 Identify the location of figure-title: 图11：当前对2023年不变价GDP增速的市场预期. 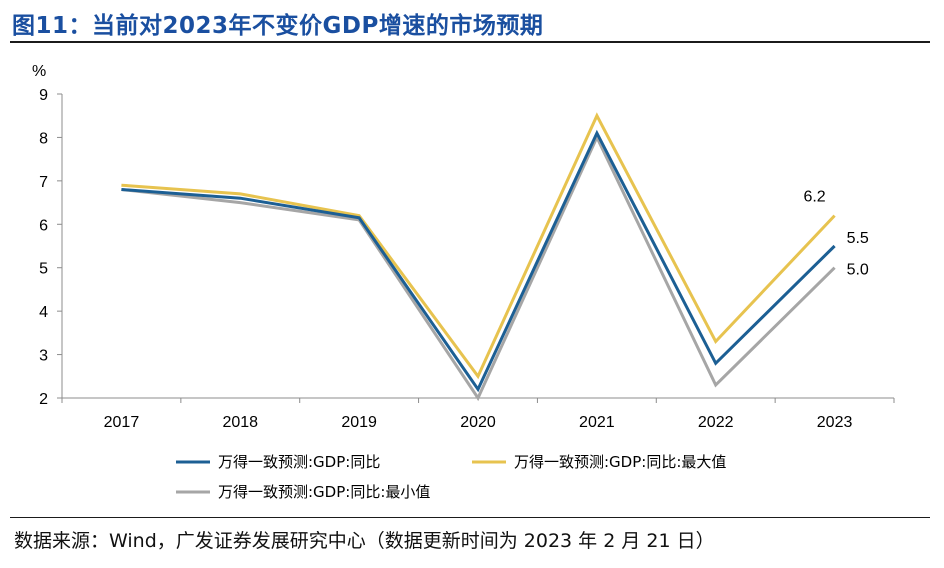
(278, 26).